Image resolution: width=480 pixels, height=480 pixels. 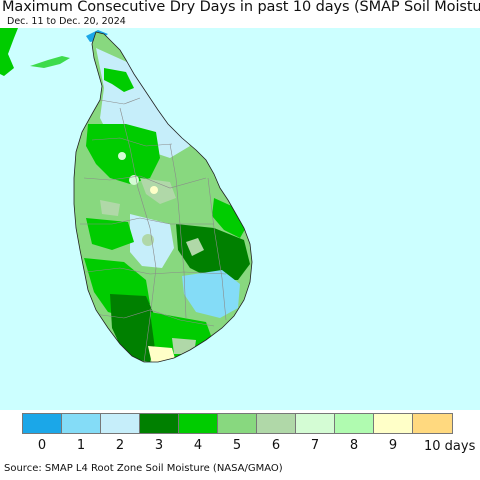 I want to click on legend-tick-label: 2, so click(x=120, y=445).